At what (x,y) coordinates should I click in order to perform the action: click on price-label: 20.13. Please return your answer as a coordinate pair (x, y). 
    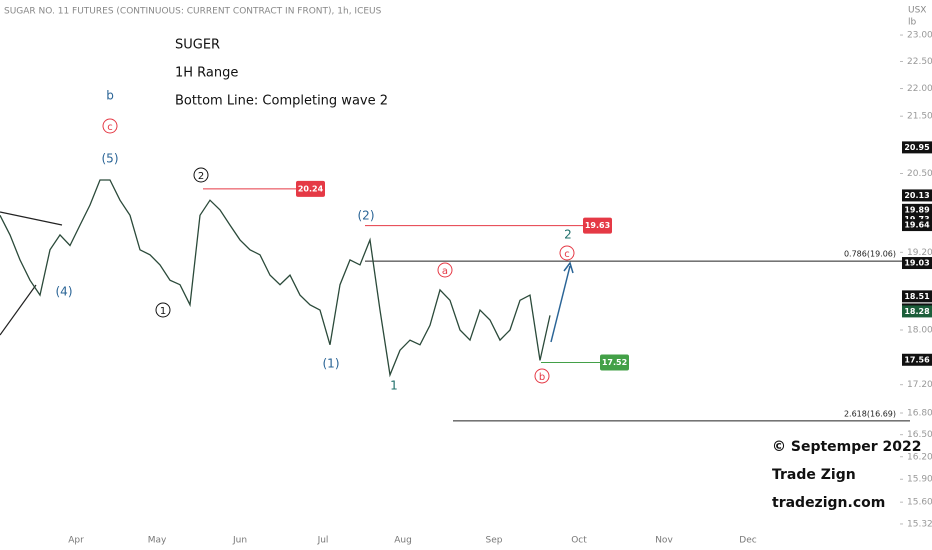
    Looking at the image, I should click on (916, 195).